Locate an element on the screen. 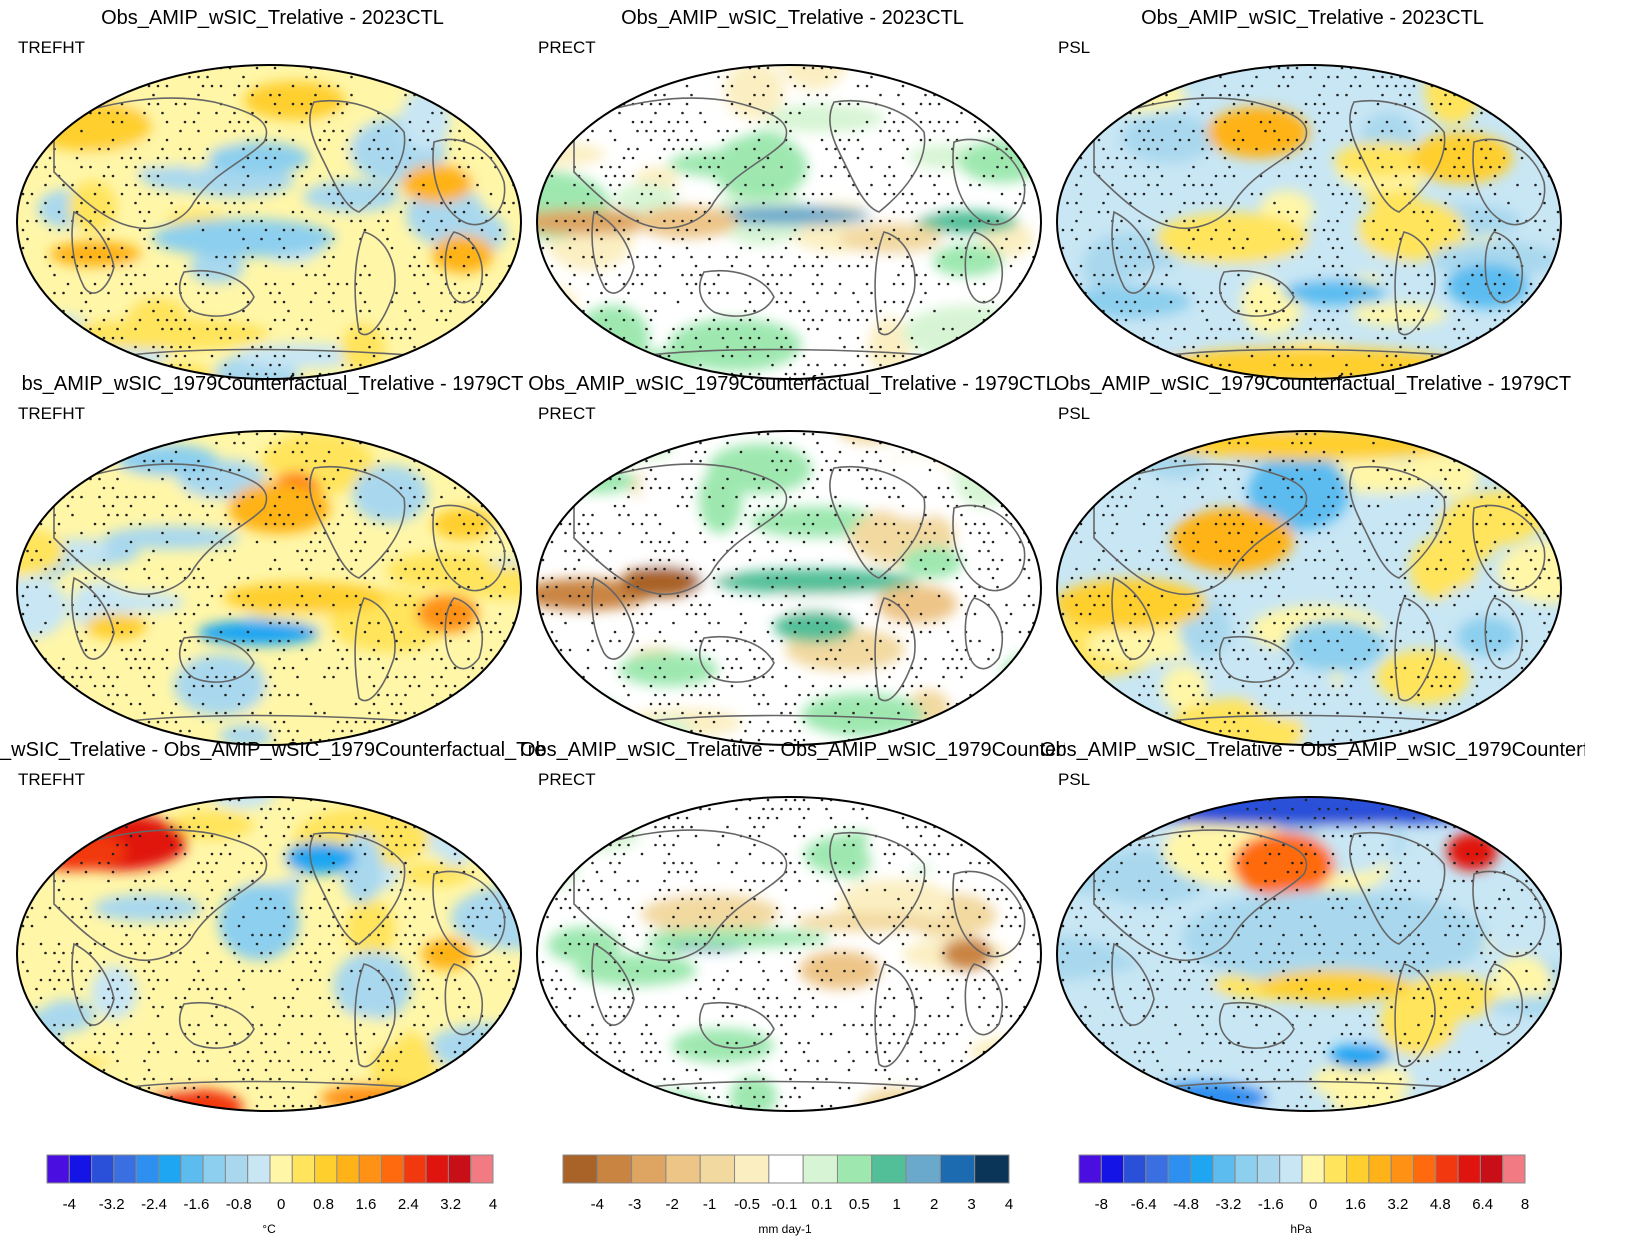 Image resolution: width=1640 pixels, height=1242 pixels. colorbar-unit: °C is located at coordinates (269, 1229).